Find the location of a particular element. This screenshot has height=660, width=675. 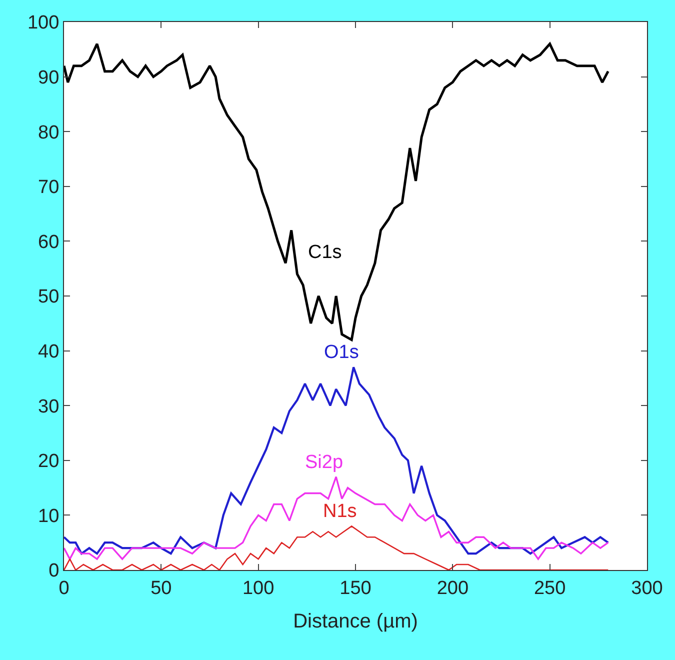

x-tick-label: 50 is located at coordinates (161, 588).